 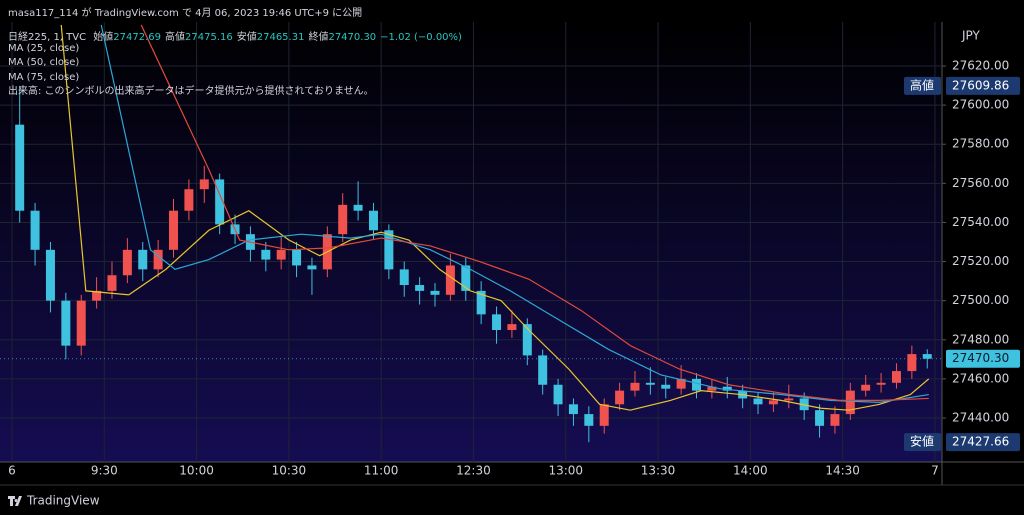 I want to click on ohlc-label: 高値, so click(x=175, y=37).